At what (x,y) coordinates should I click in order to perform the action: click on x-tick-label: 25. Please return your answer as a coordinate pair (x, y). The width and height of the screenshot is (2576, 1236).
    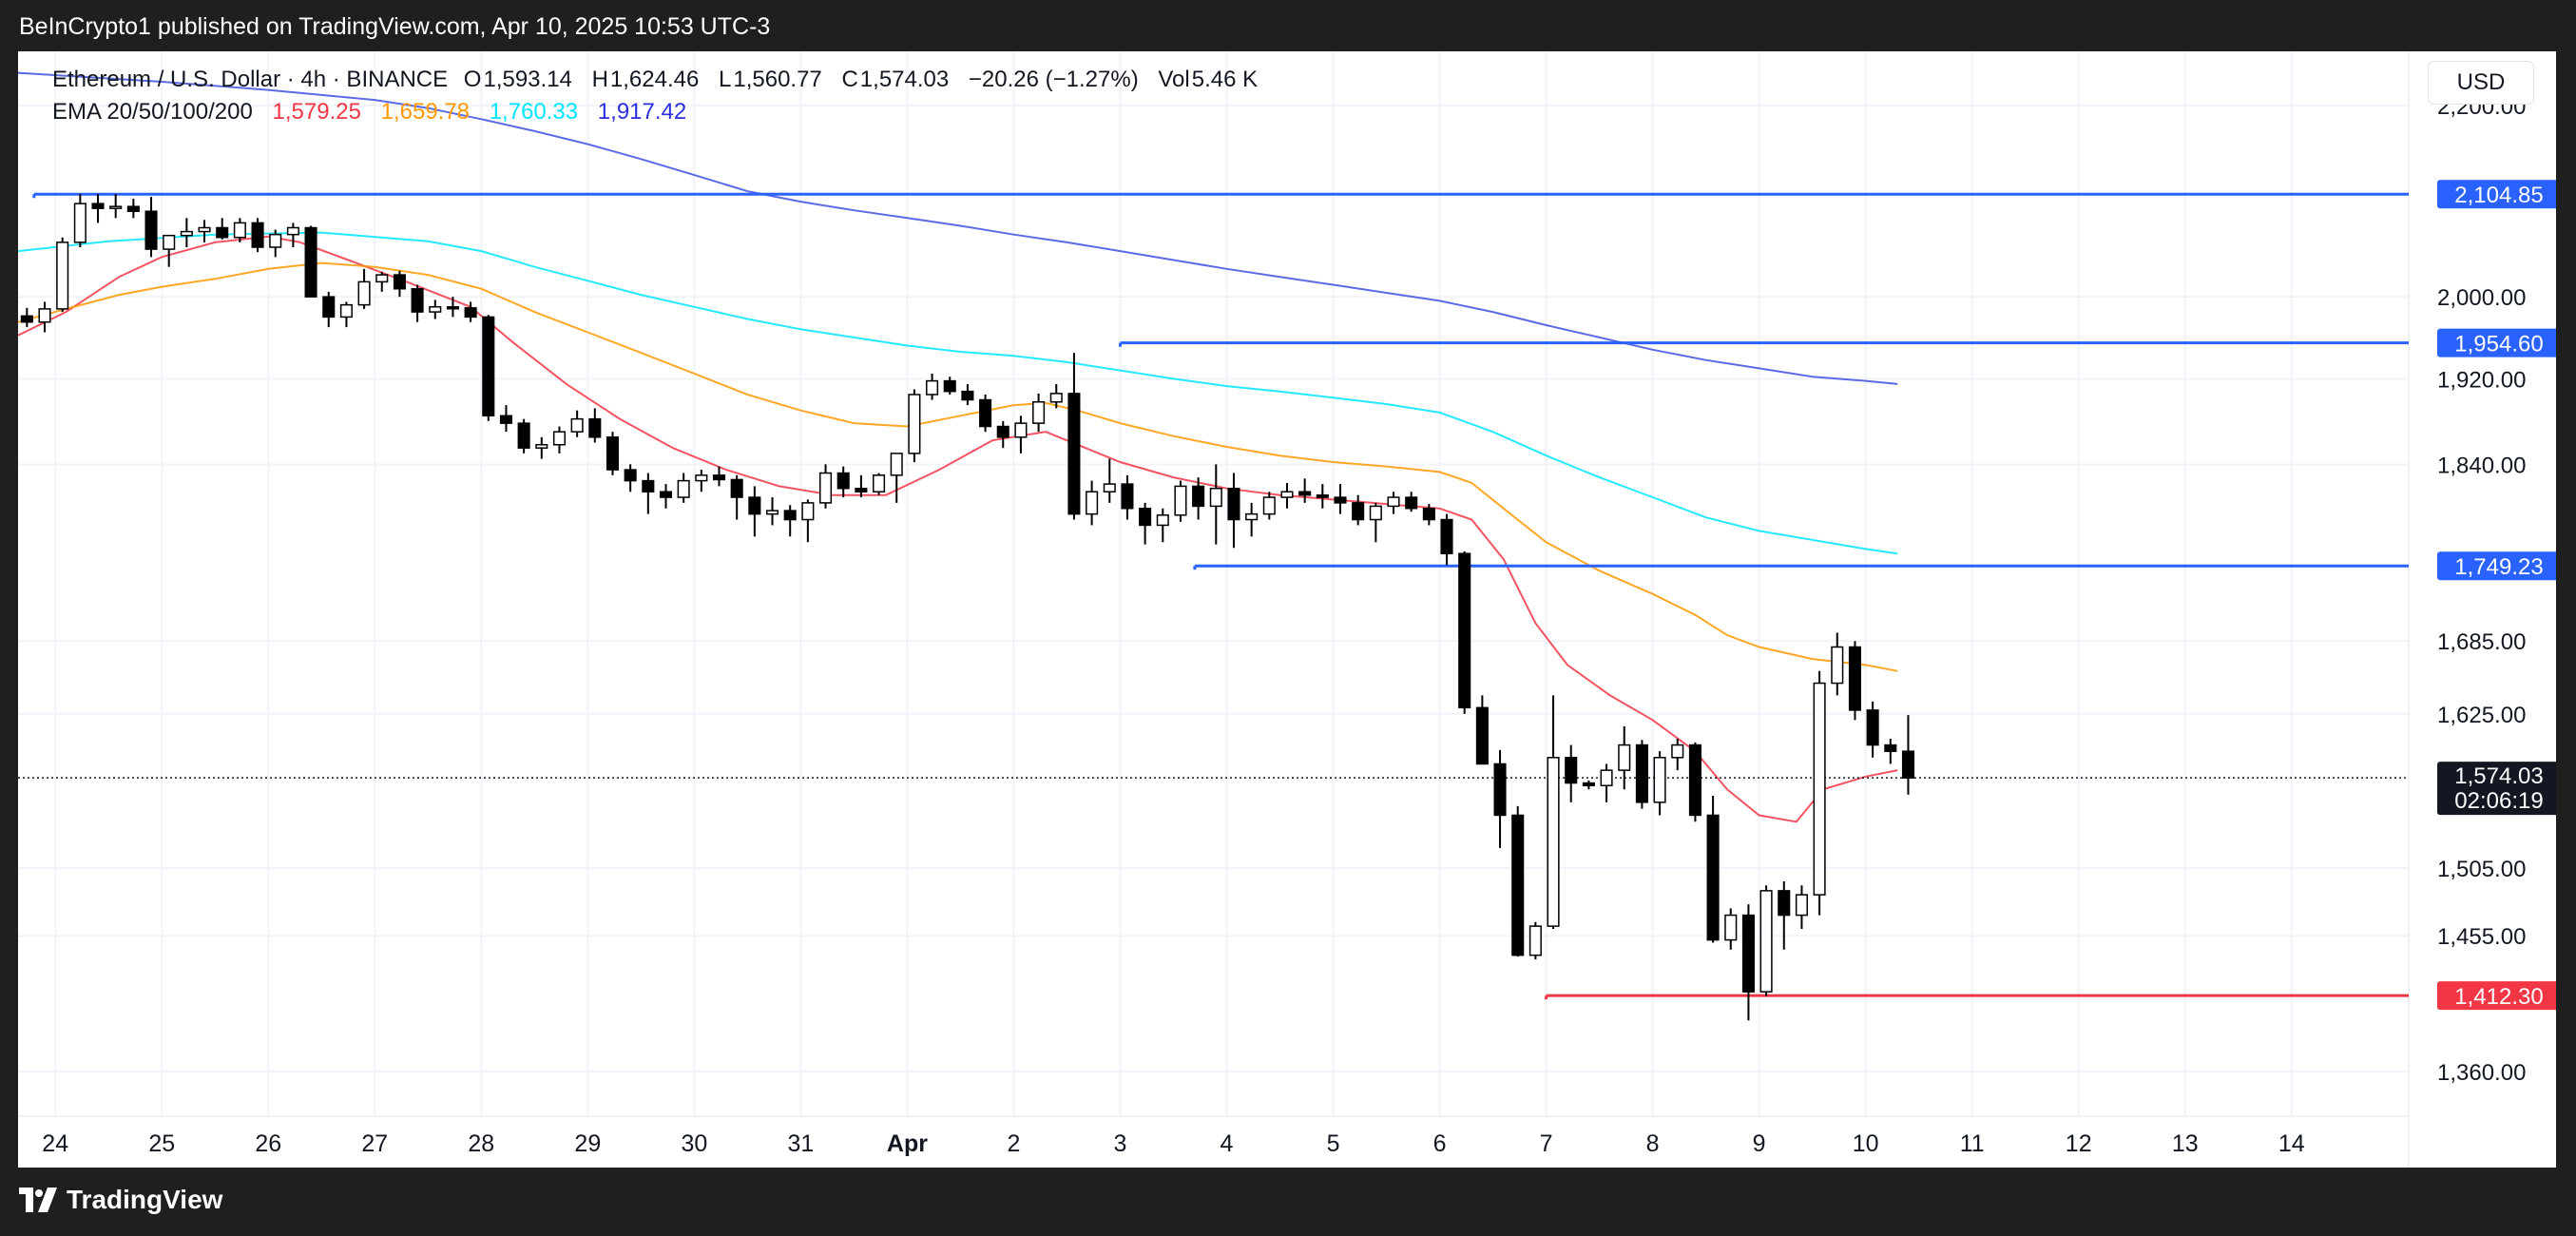
    Looking at the image, I should click on (161, 1143).